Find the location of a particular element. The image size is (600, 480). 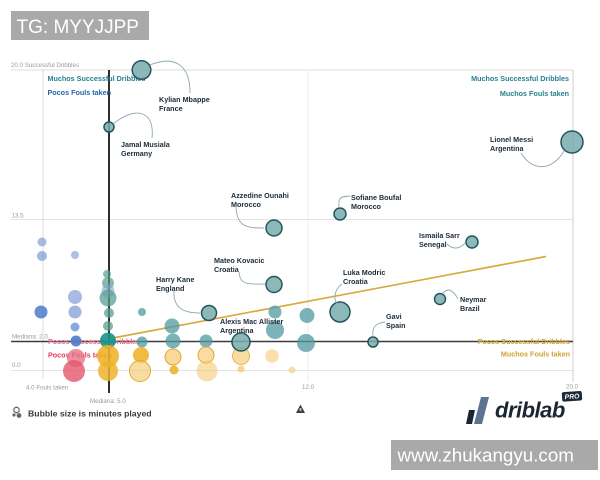

svg-text: Germany is located at coordinates (136, 153).